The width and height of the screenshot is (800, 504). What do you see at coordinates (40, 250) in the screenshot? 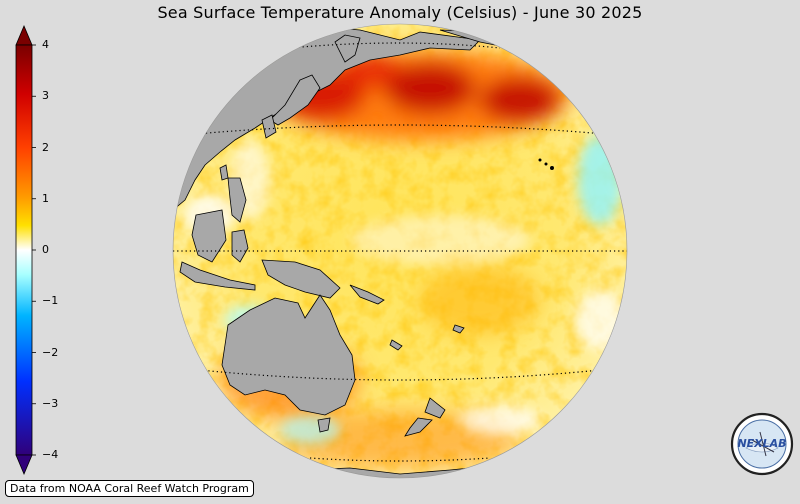
I see `colorbar: 4 3 2 1 0 −1 −2 −3 −4` at bounding box center [40, 250].